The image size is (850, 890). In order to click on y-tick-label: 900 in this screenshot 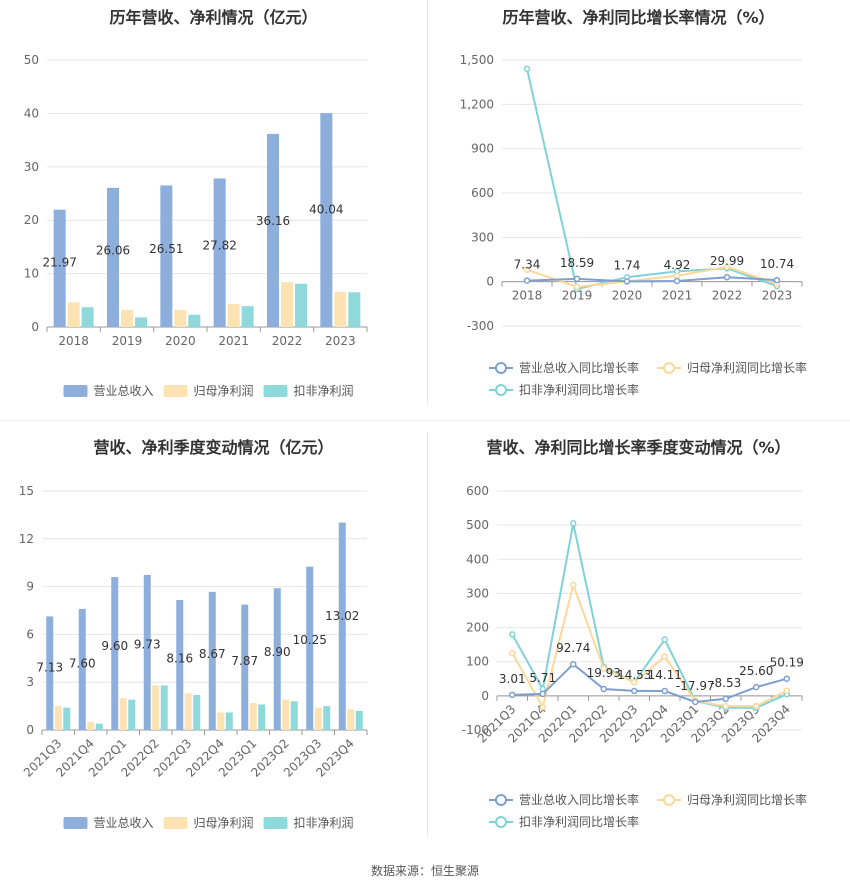, I will do `click(482, 149)`.